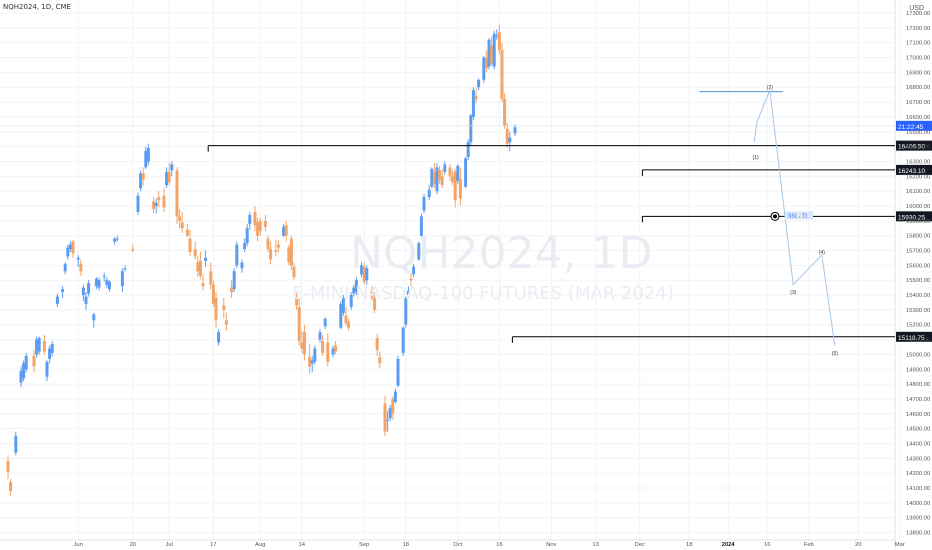  Describe the element at coordinates (858, 545) in the screenshot. I see `time-tick-label: 20` at that location.